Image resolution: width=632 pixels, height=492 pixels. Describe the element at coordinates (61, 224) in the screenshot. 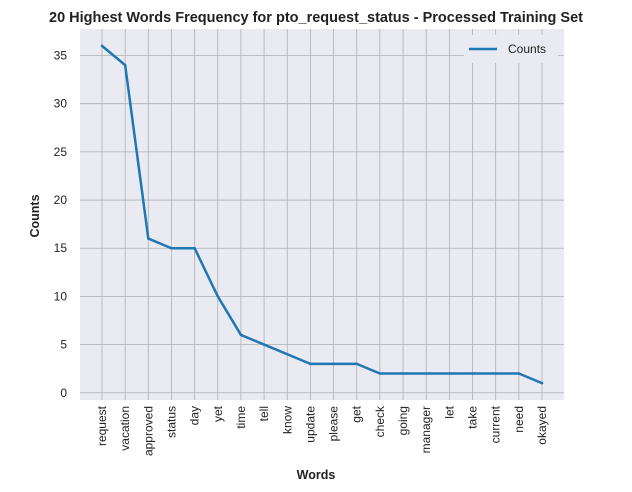

I see `y-tick-labels: 0 5 10 15 20 25 30 35` at that location.